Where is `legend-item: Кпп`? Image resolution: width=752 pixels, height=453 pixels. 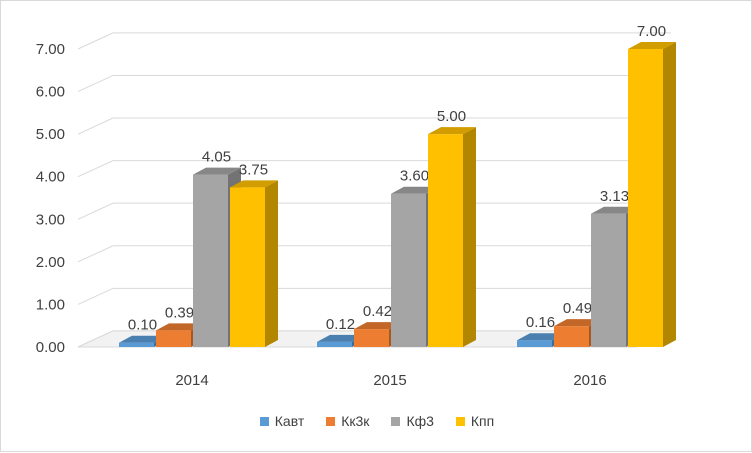 legend-item: Кпп is located at coordinates (475, 421).